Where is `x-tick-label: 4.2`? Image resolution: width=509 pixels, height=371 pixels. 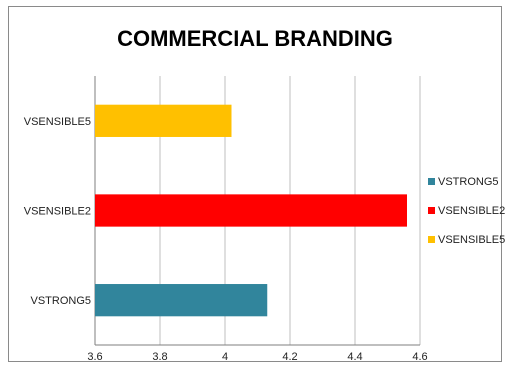
x-tick-label: 4.2 is located at coordinates (289, 357).